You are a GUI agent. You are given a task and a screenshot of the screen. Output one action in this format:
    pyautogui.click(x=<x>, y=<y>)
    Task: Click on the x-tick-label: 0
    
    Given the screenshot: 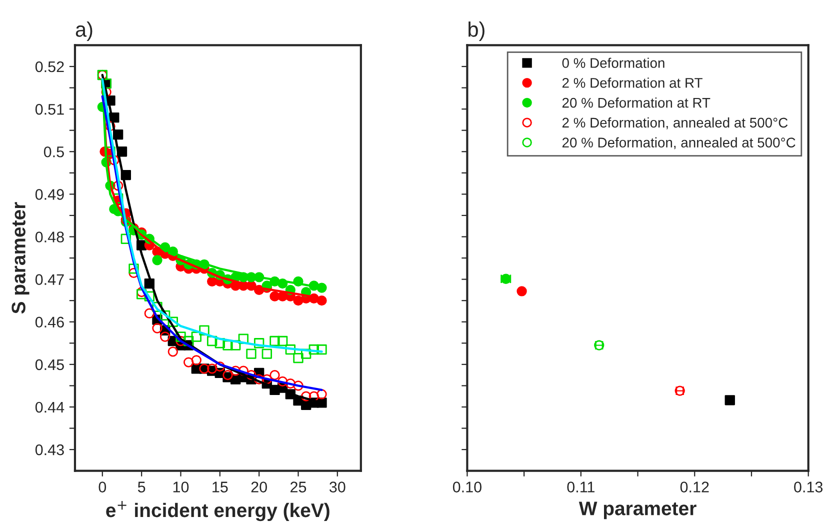 What is the action you would take?
    pyautogui.click(x=102, y=487)
    